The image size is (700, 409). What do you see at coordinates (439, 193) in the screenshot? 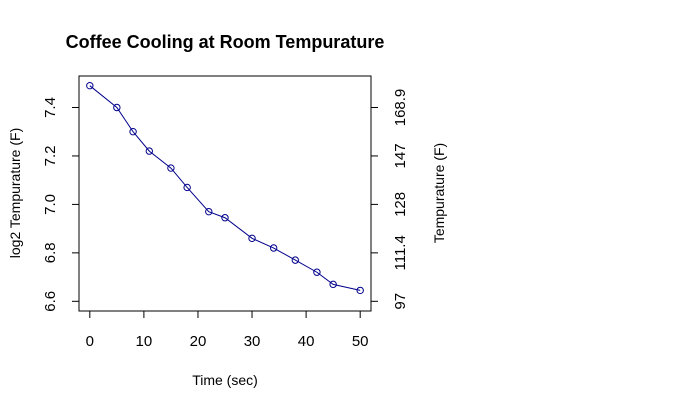
I see `y2-axis-title: Tempurature (F)` at bounding box center [439, 193].